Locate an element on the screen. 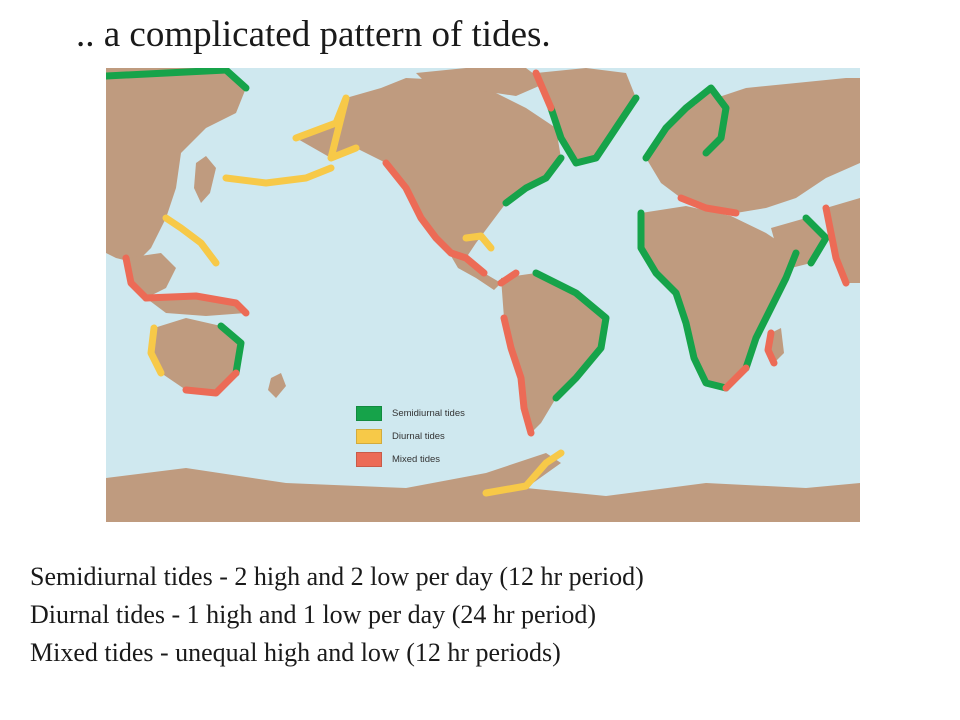 This screenshot has height=720, width=960. mixed-coast-na-west is located at coordinates (435, 218).